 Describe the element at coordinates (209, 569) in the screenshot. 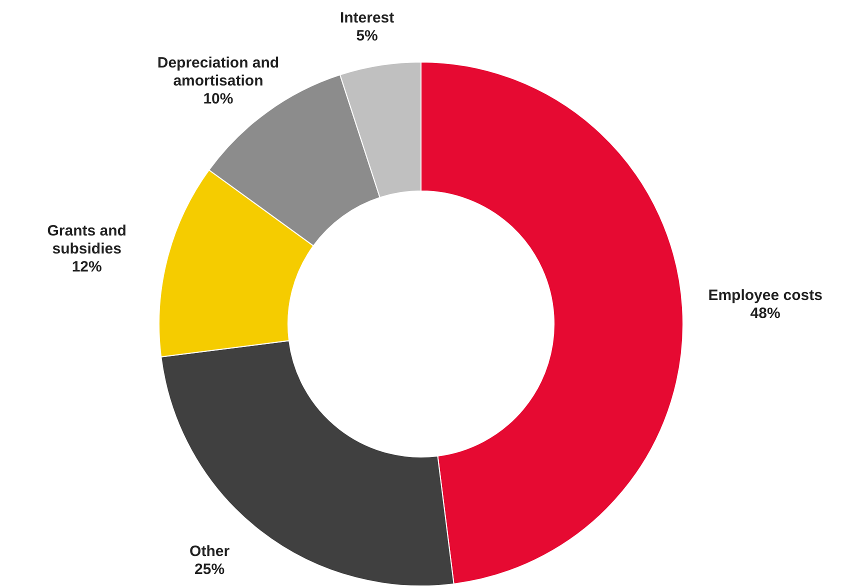

I see `data-label: 25%` at that location.